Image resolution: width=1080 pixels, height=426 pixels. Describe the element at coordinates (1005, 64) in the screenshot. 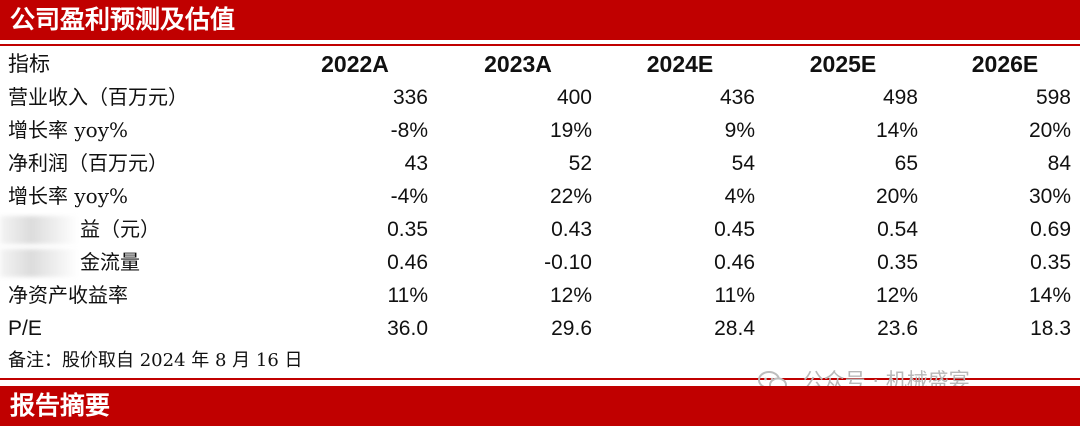

I see `header-year: 2026E` at that location.